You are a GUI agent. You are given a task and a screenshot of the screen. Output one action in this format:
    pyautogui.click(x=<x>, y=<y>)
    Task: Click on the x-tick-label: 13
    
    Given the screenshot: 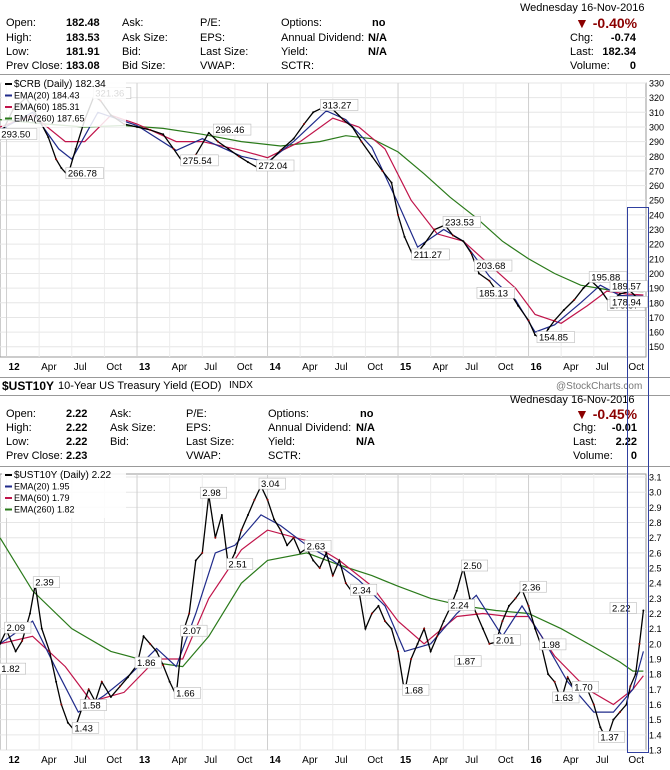 What is the action you would take?
    pyautogui.click(x=145, y=367)
    